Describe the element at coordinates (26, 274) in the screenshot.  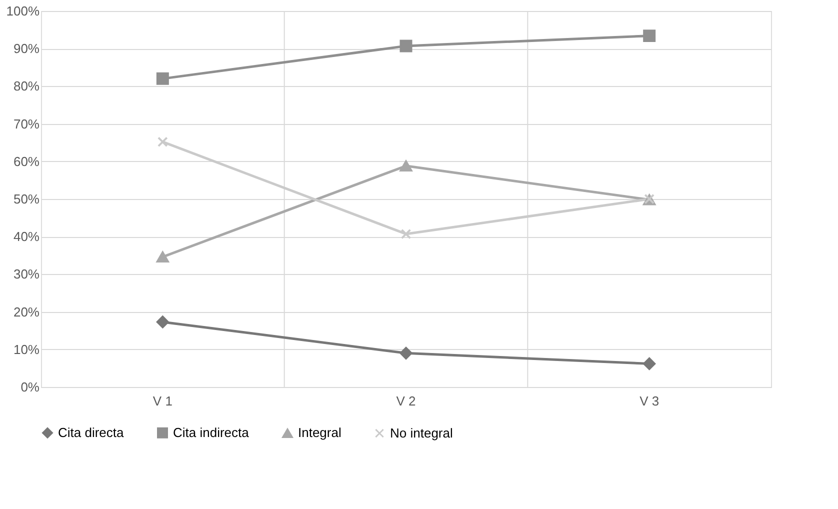
I see `y-tick-label: 30%` at that location.